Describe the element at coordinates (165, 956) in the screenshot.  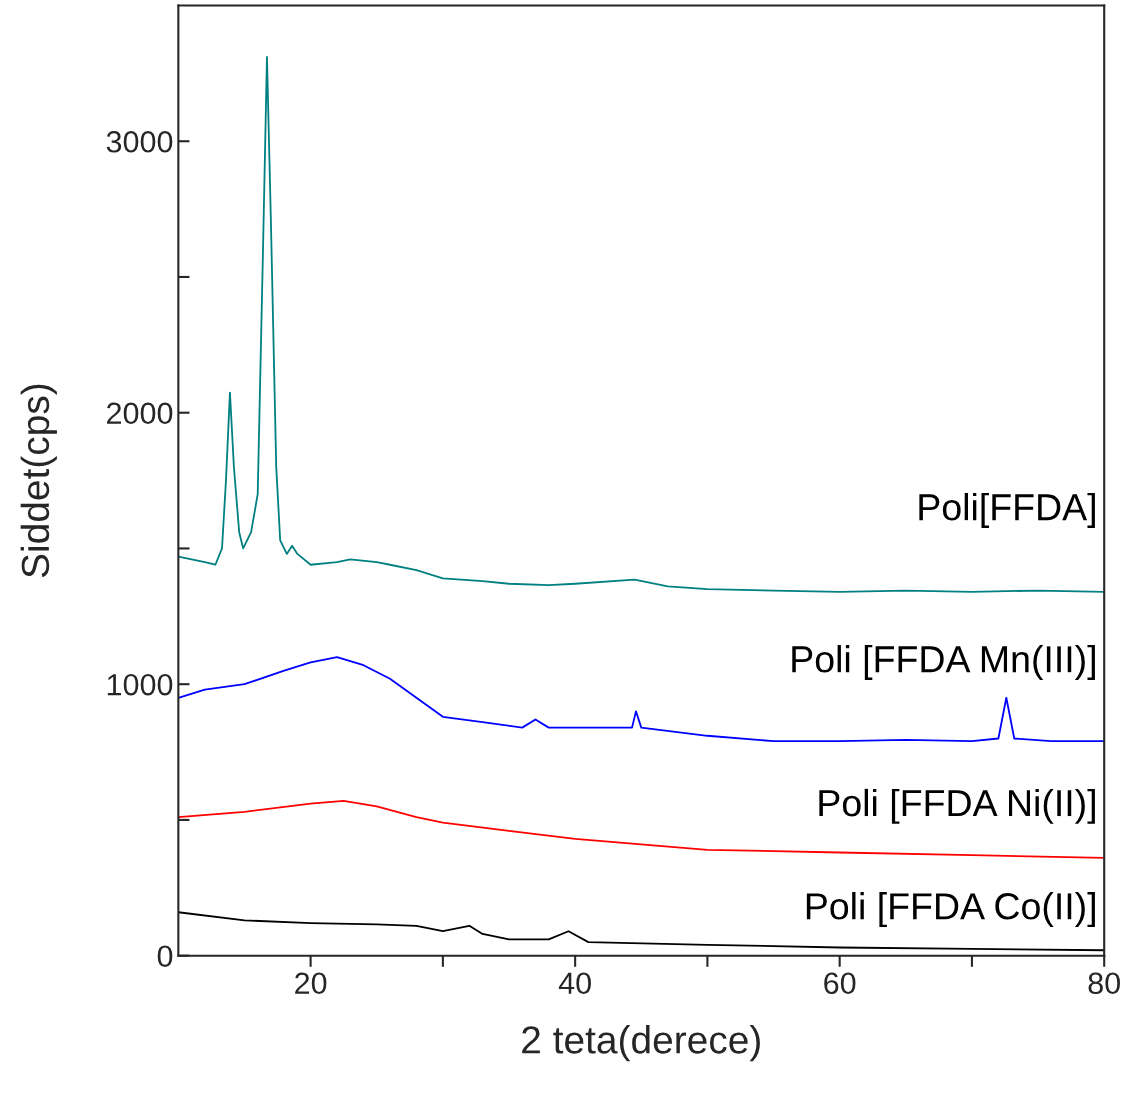
I see `y-tick-label: 0` at that location.